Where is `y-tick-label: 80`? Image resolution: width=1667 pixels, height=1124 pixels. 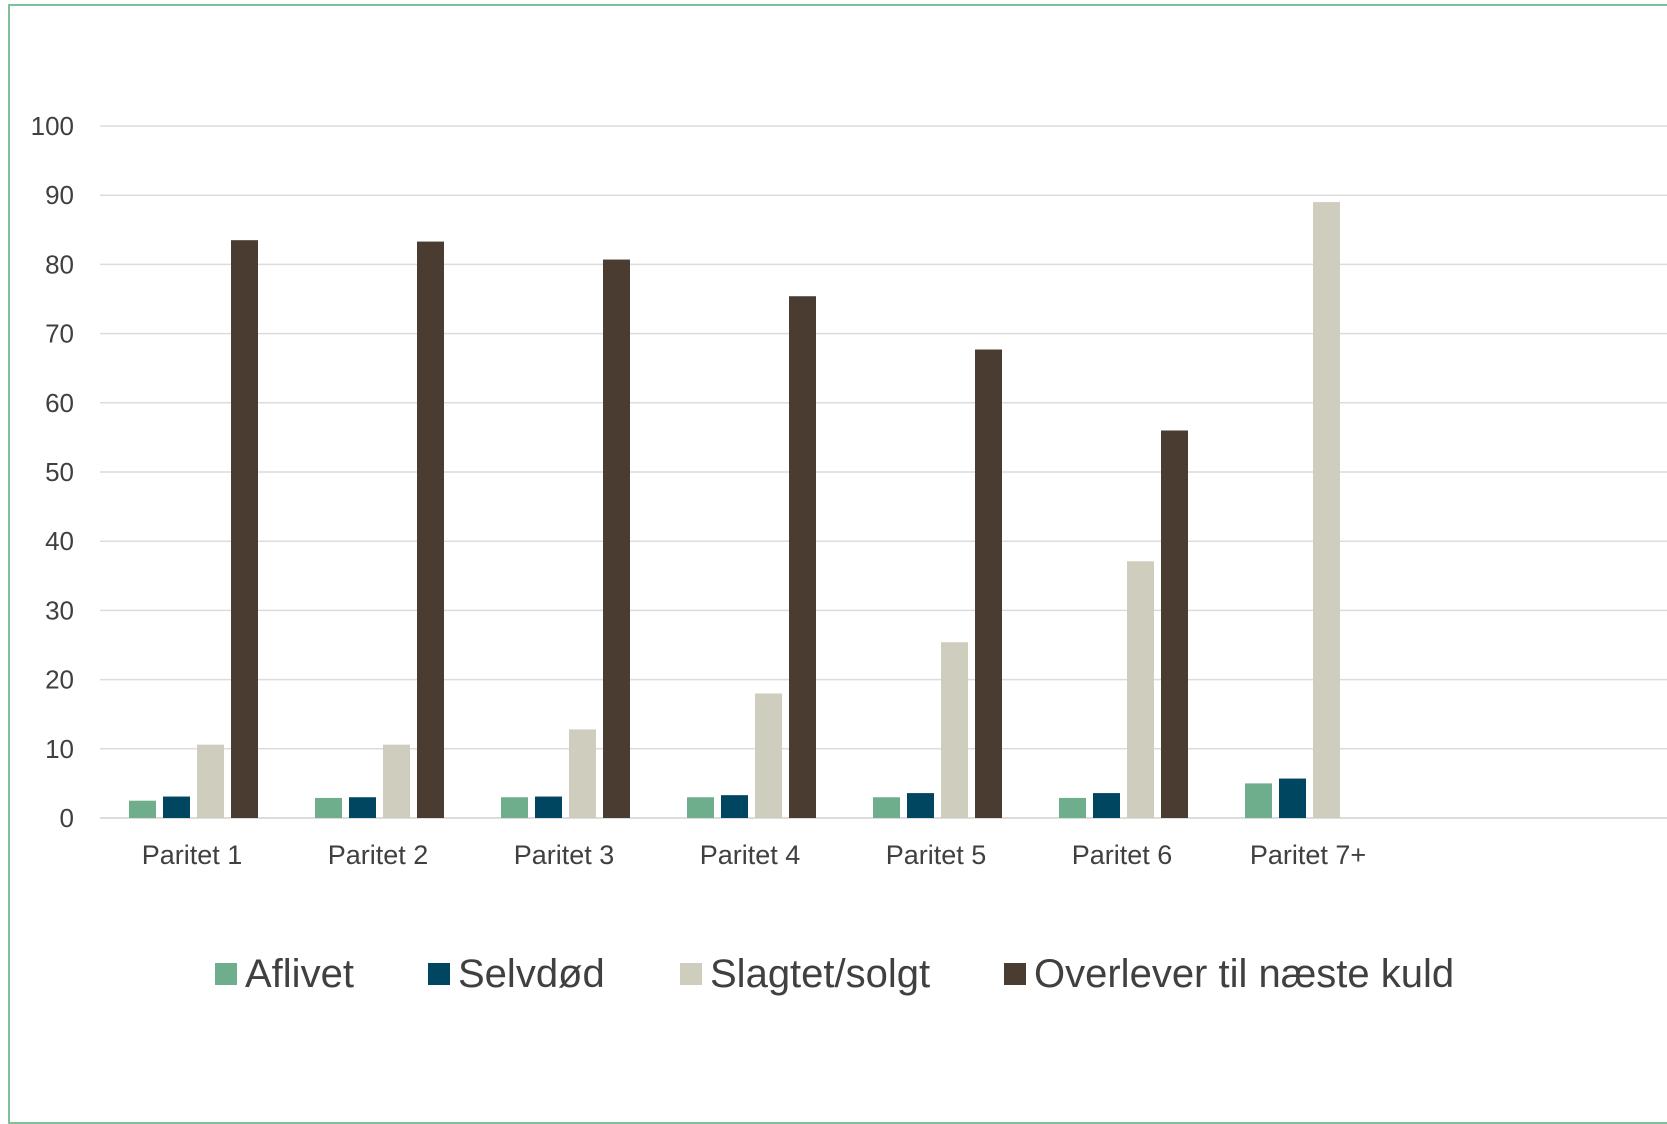 y-tick-label: 80 is located at coordinates (59, 264).